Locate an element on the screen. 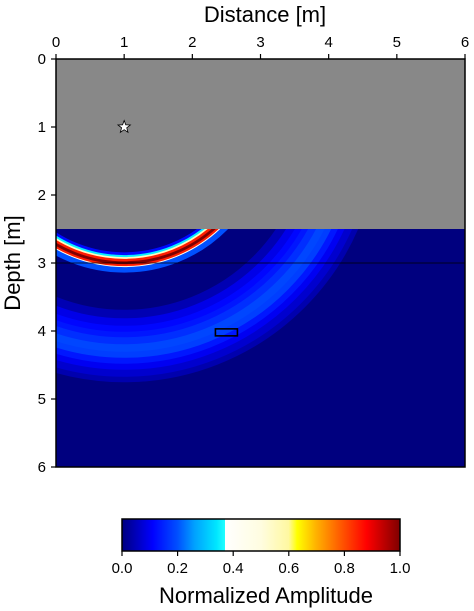  x-tick-label: 0 is located at coordinates (56, 42).